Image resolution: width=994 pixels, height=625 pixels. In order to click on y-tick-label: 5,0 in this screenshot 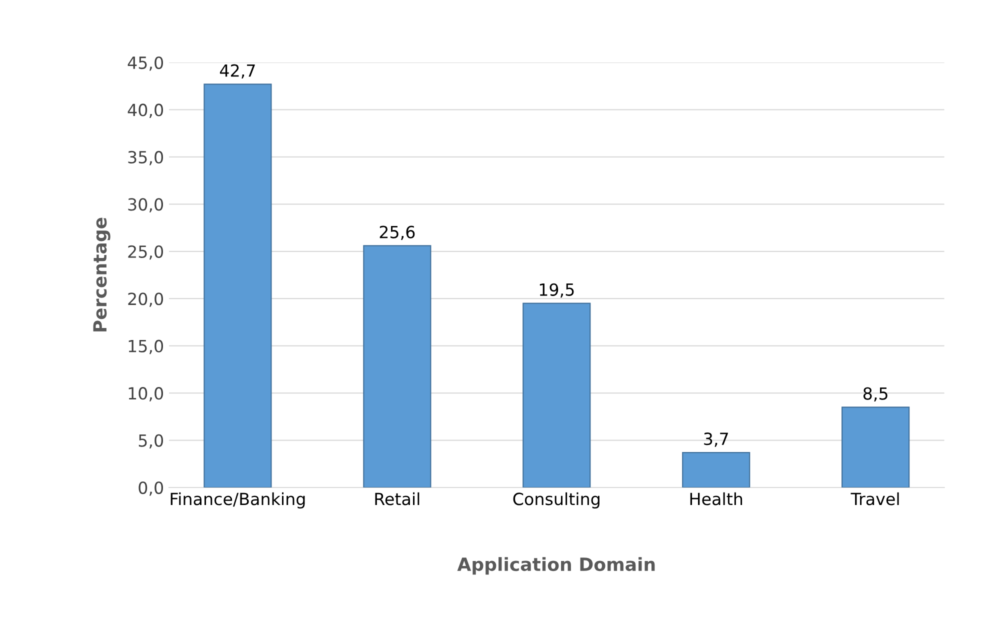, I will do `click(151, 441)`.